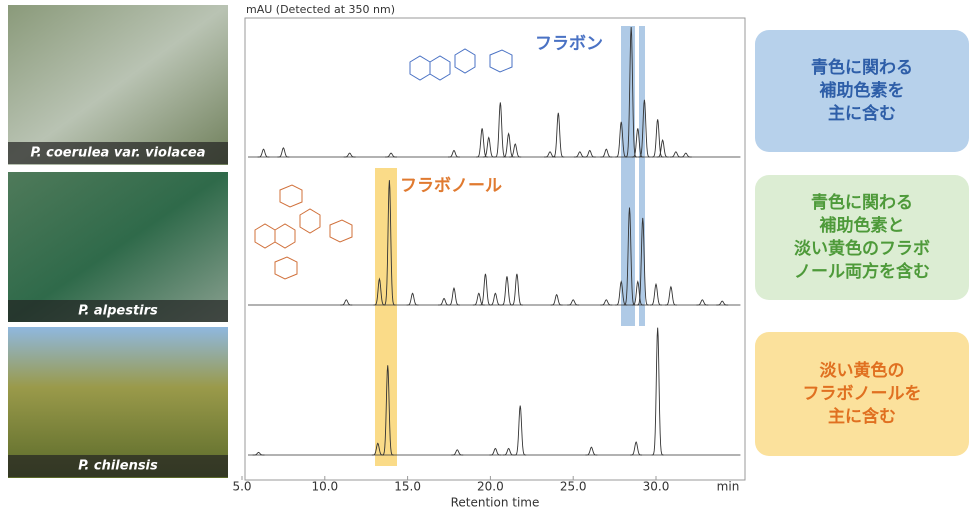 This screenshot has height=515, width=971. What do you see at coordinates (862, 370) in the screenshot?
I see `note-text: 淡い黄色の` at bounding box center [862, 370].